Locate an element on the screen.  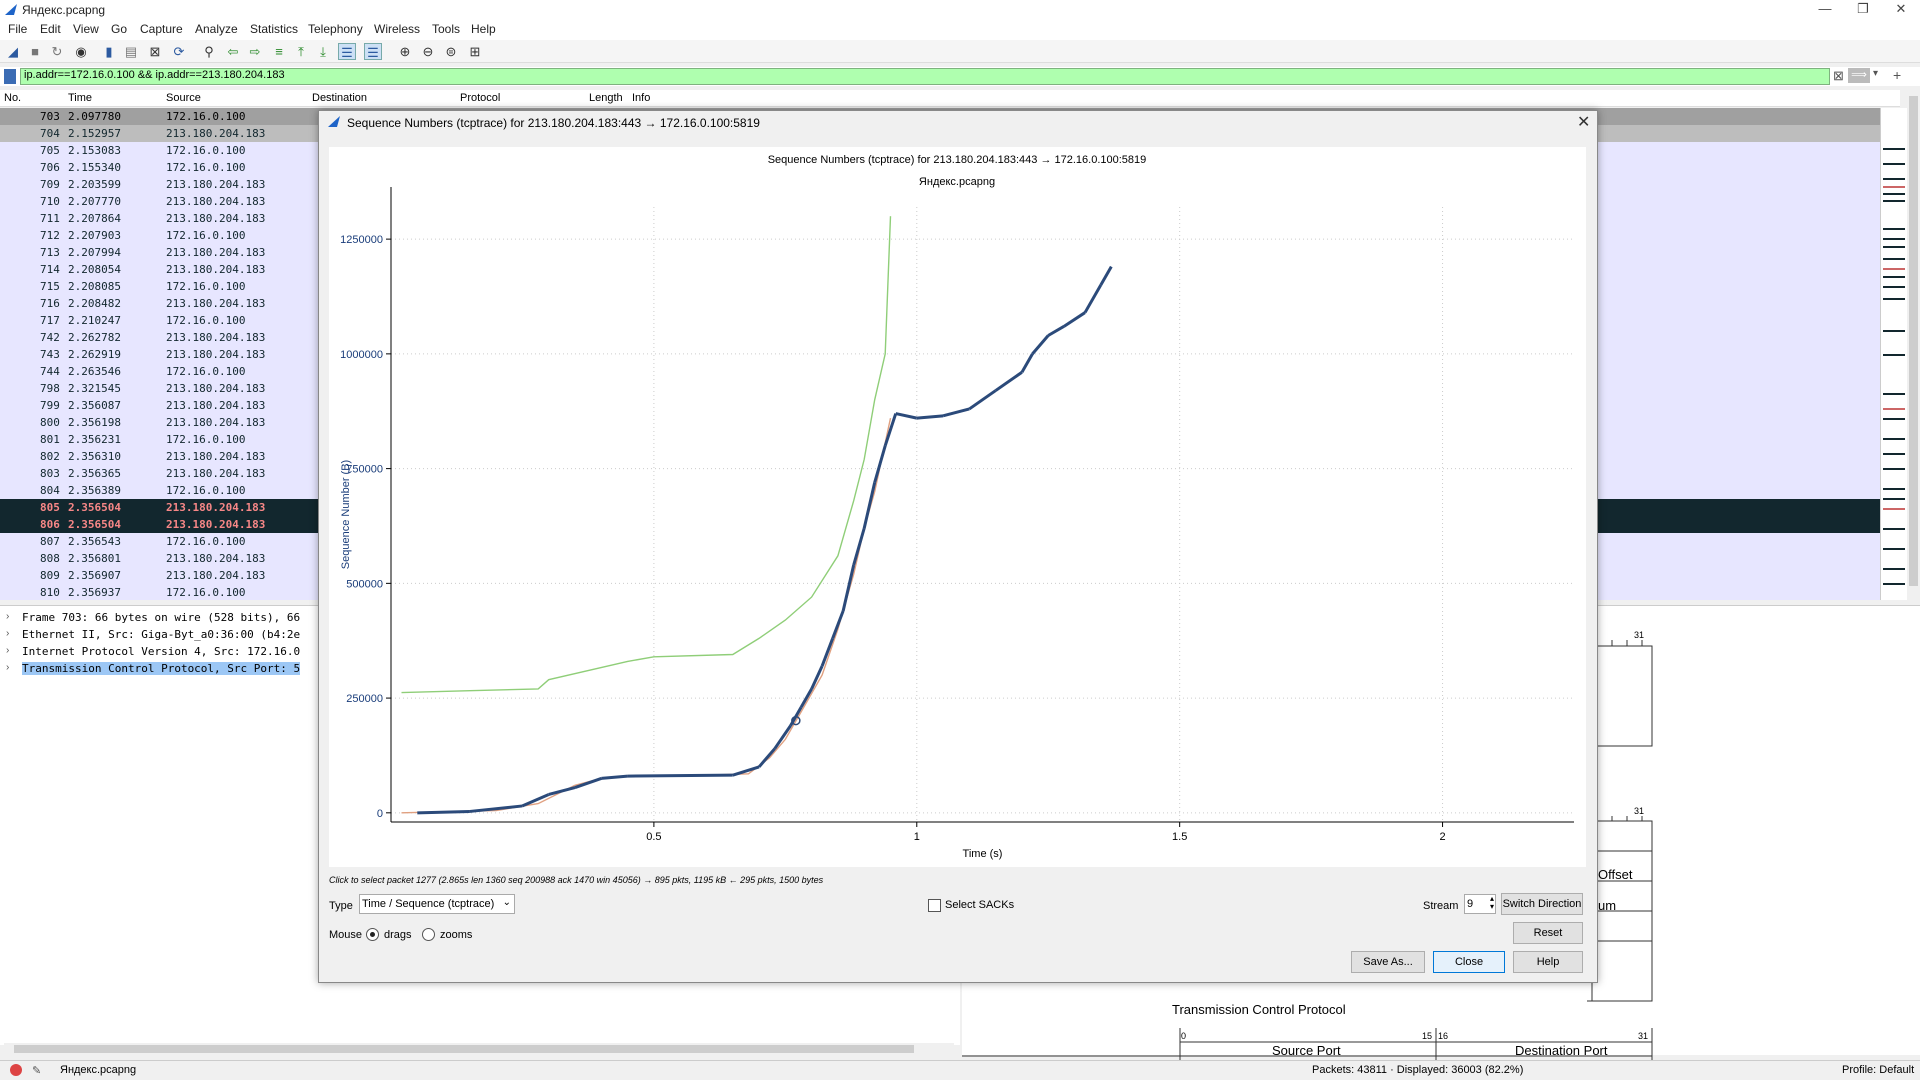
menu-go: Go is located at coordinates (119, 29).